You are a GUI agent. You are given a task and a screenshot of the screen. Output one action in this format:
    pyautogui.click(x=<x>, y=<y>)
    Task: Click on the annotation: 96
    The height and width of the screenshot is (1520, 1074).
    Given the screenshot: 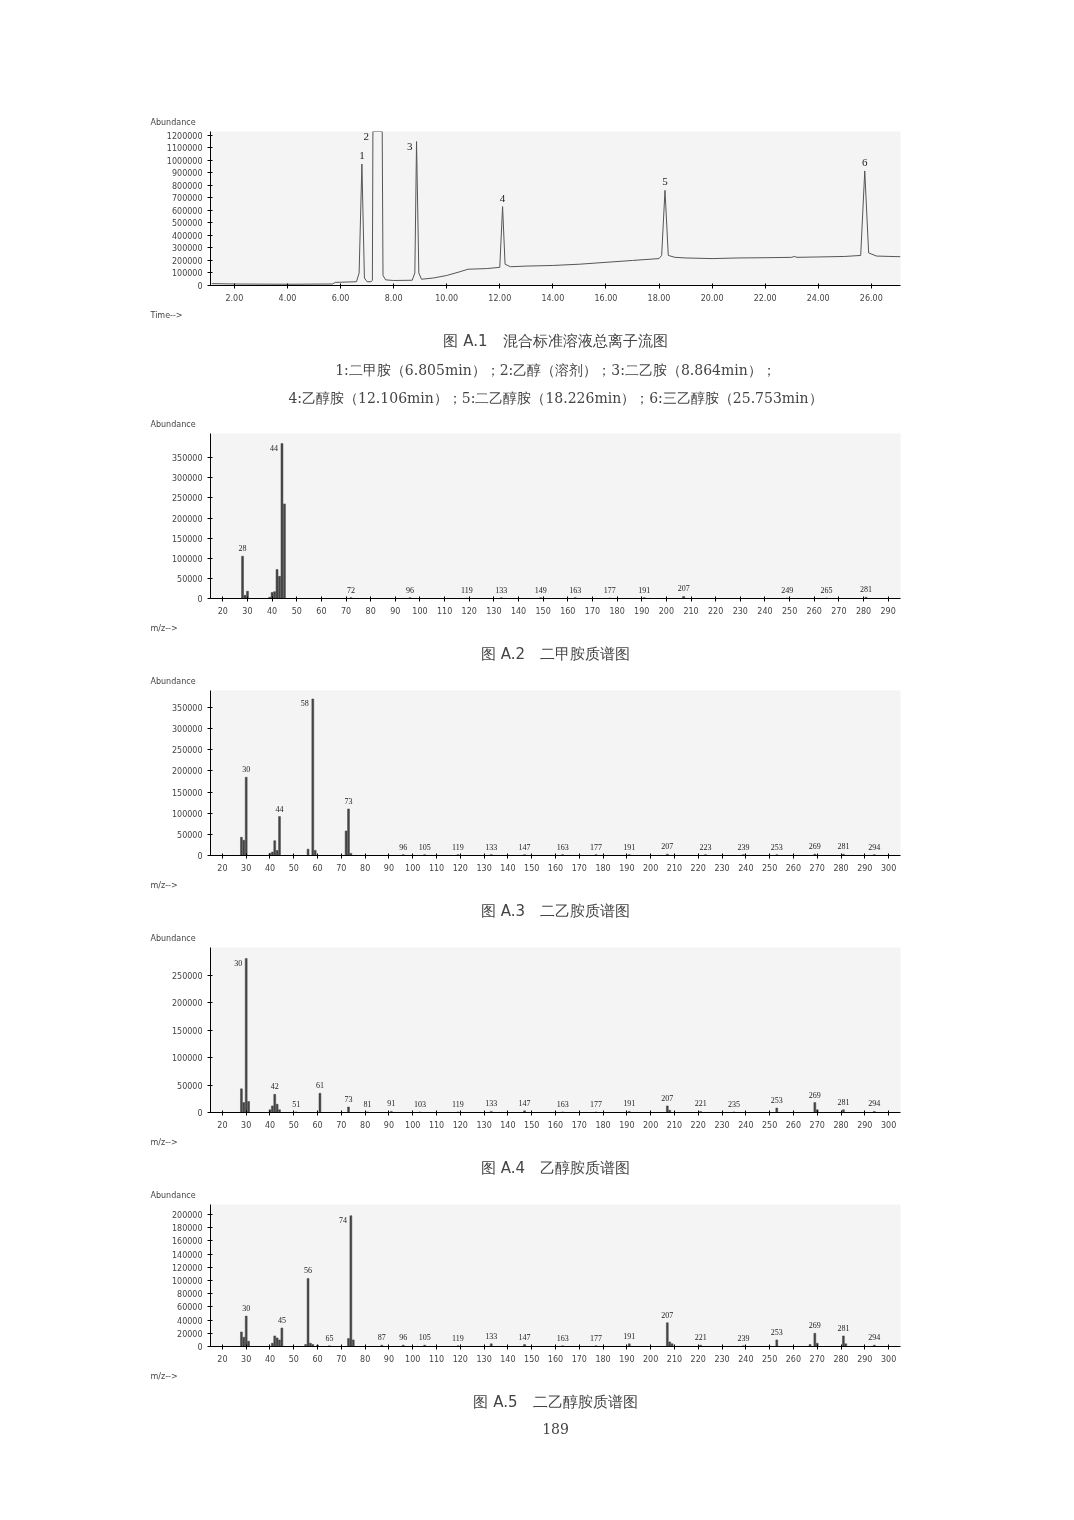 What is the action you would take?
    pyautogui.click(x=403, y=847)
    